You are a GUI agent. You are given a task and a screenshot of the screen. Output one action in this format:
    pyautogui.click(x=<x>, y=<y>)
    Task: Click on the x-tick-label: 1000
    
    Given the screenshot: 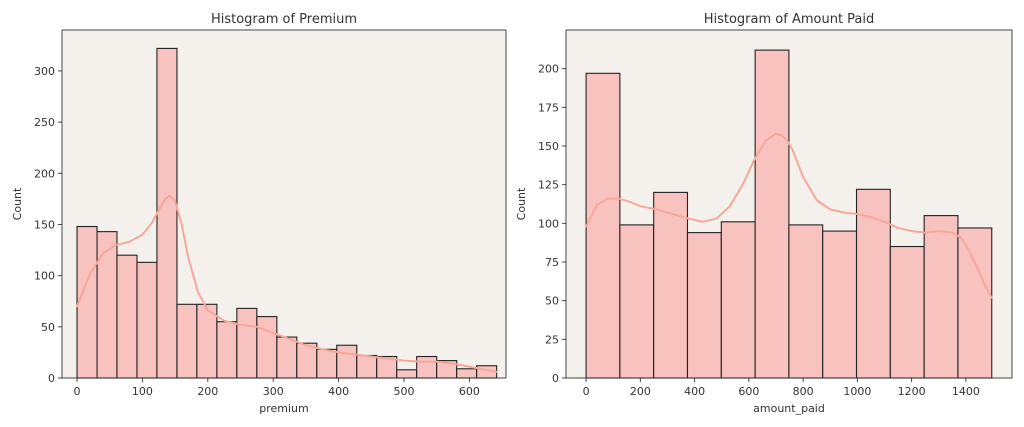 What is the action you would take?
    pyautogui.click(x=857, y=391)
    